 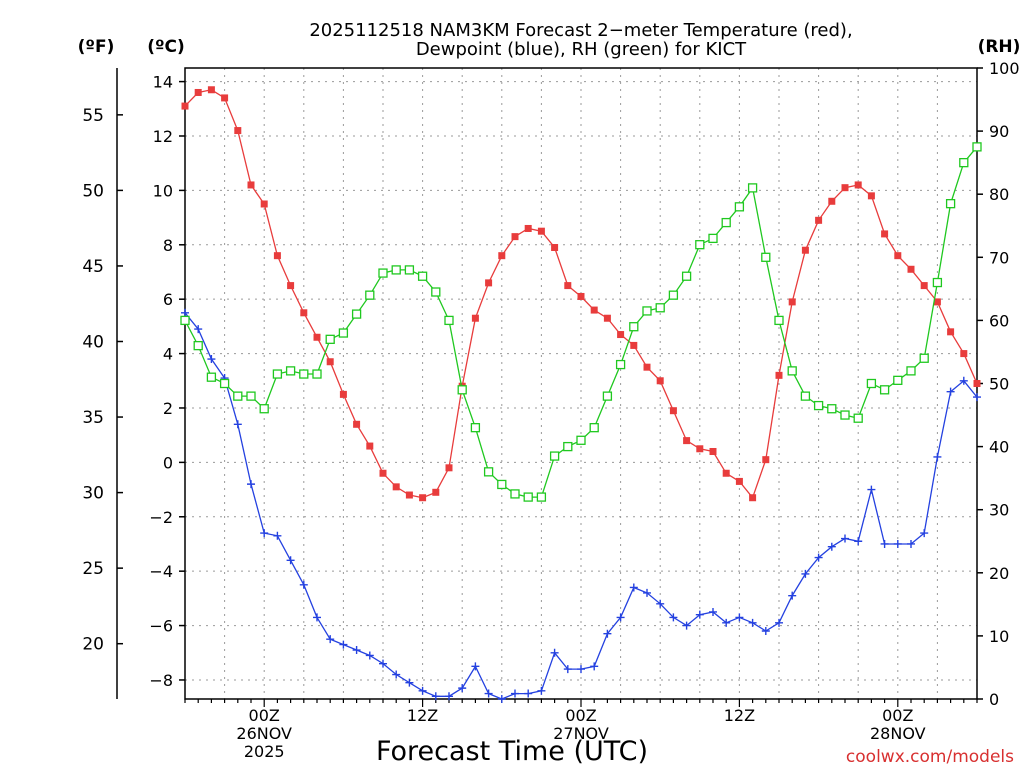 What do you see at coordinates (93, 418) in the screenshot?
I see `fahrenheit-tick-label: 35` at bounding box center [93, 418].